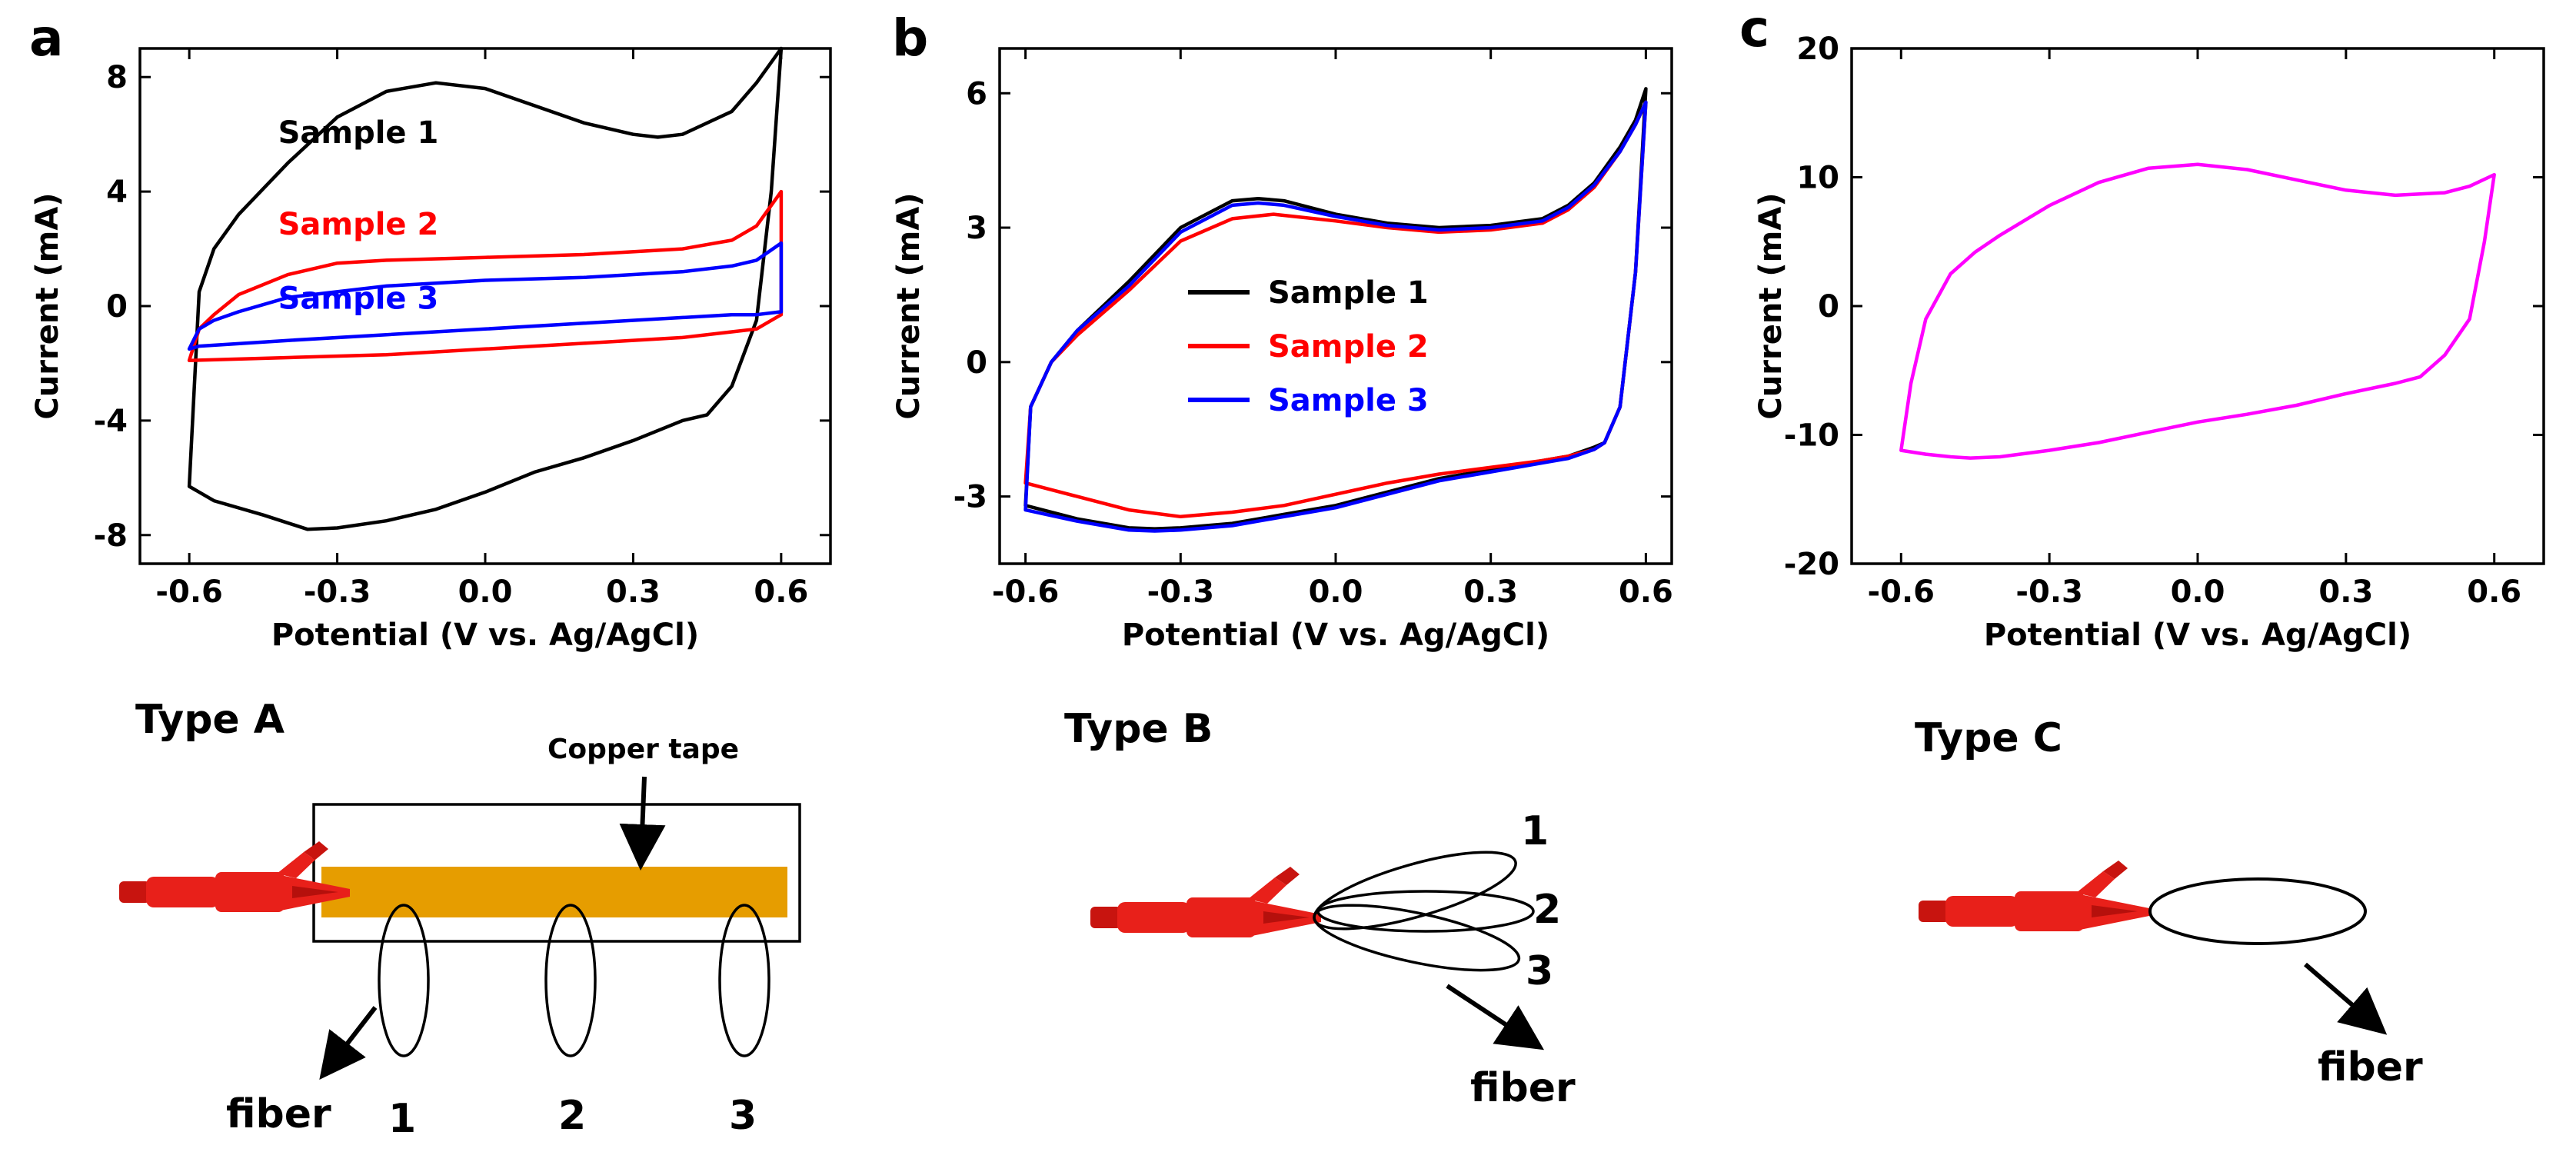  What do you see at coordinates (572, 1116) in the screenshot?
I see `loop-number-a2: 2` at bounding box center [572, 1116].